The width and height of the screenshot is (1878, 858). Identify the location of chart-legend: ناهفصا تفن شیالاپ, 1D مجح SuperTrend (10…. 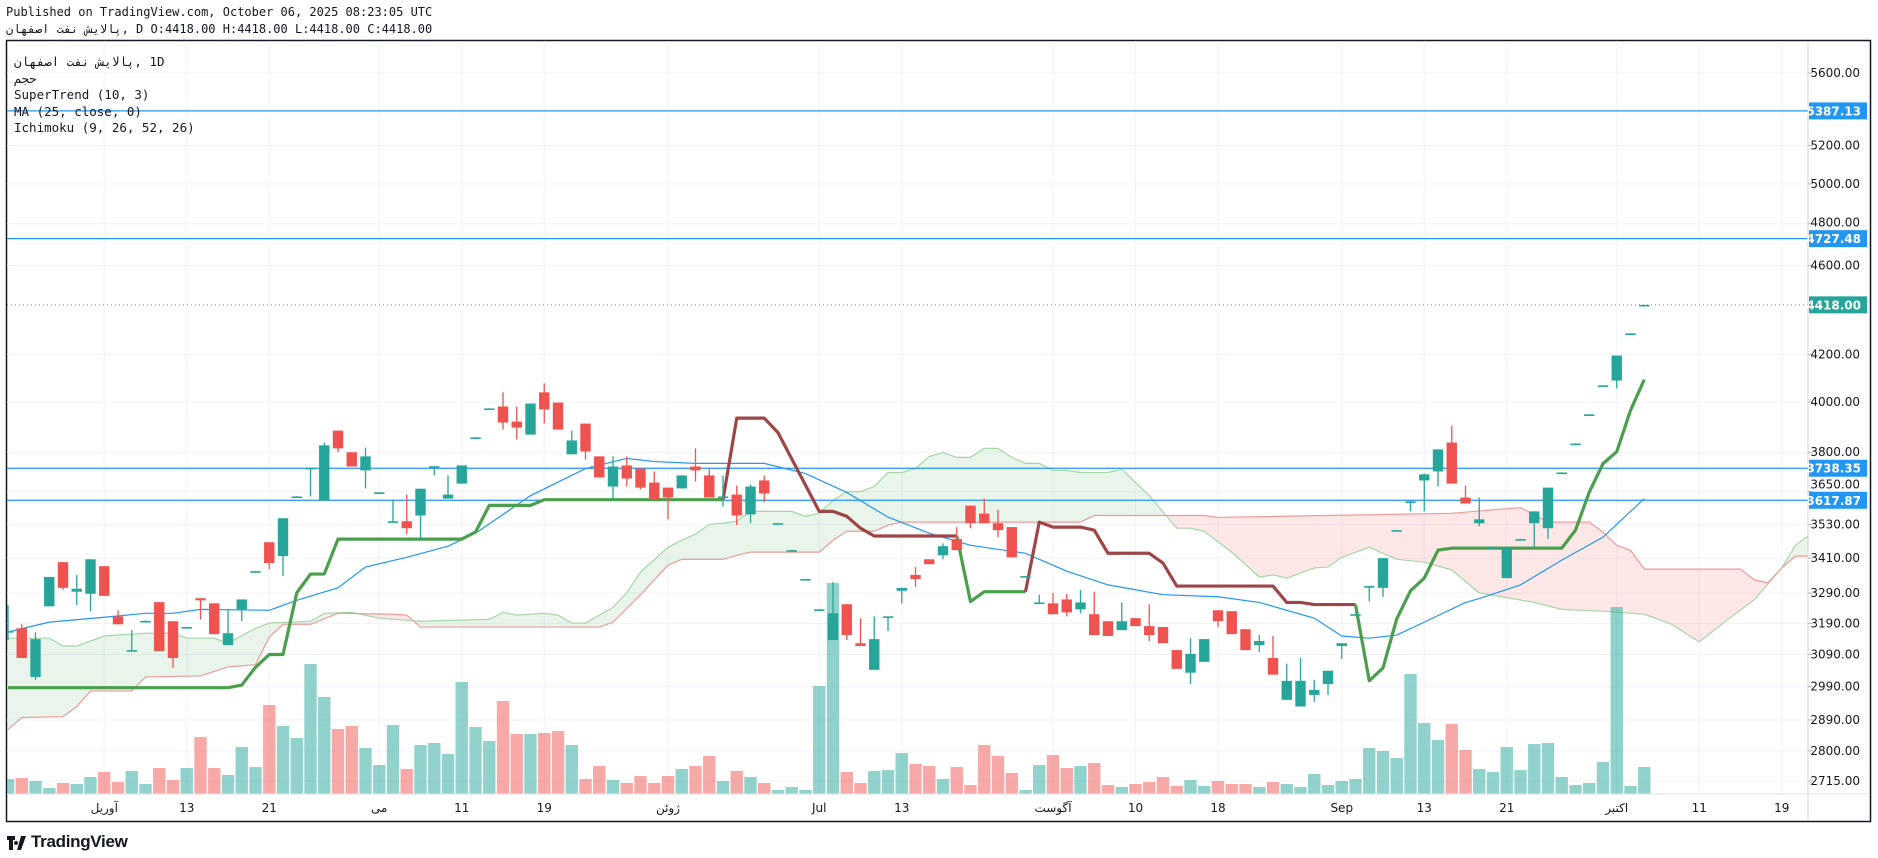
(104, 95).